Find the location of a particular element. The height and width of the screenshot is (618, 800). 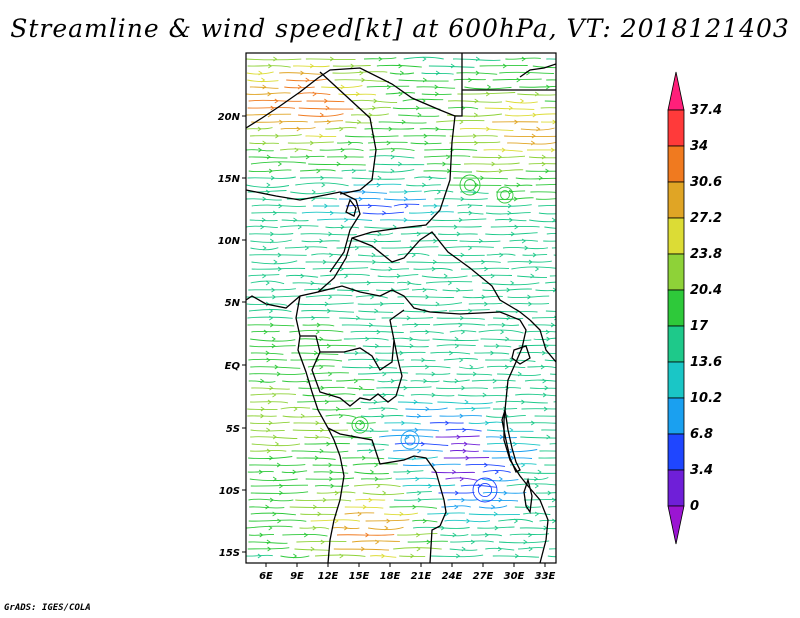

y-tick-label: 20N is located at coordinates (229, 117).